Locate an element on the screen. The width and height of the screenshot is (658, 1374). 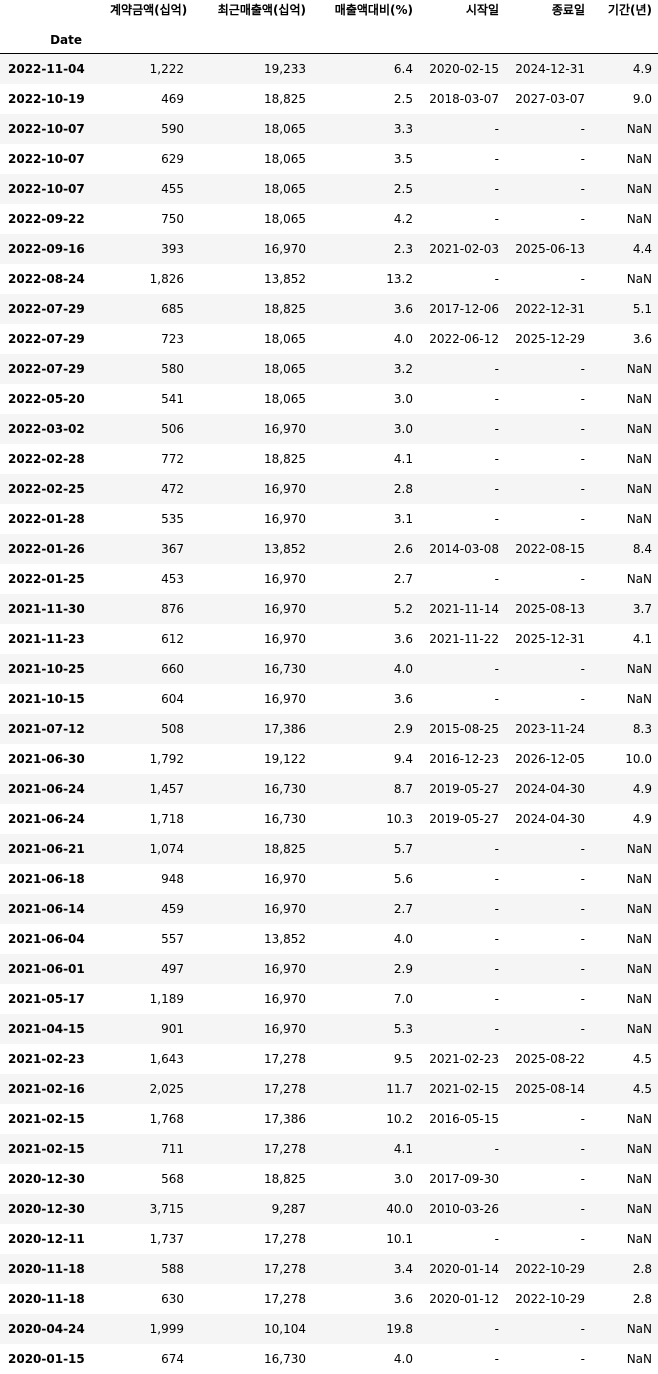
duration-cell: 8.3 is located at coordinates (642, 728).